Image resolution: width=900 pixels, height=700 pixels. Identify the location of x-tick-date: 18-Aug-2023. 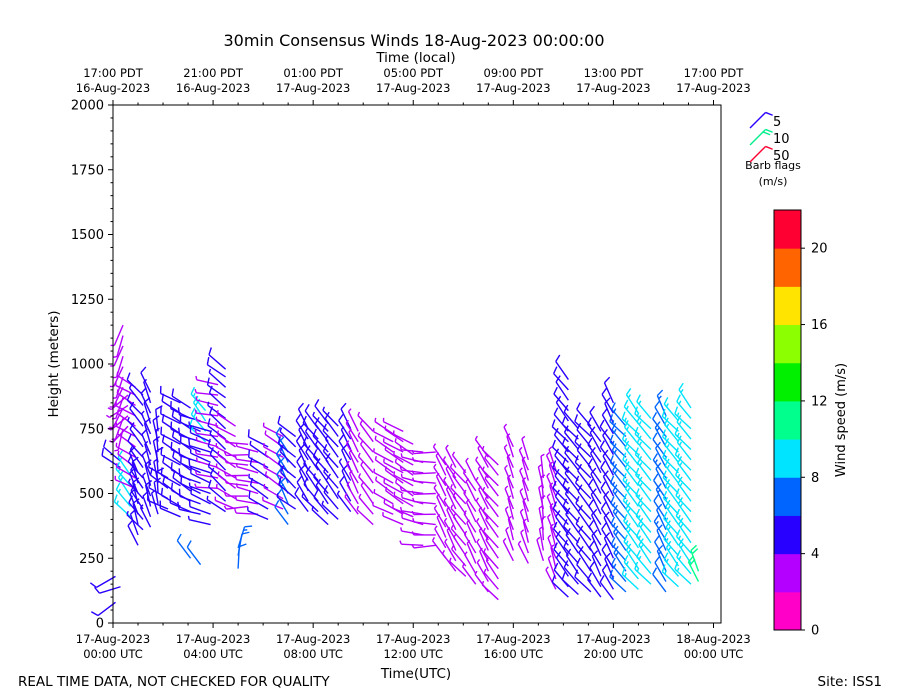
(713, 639).